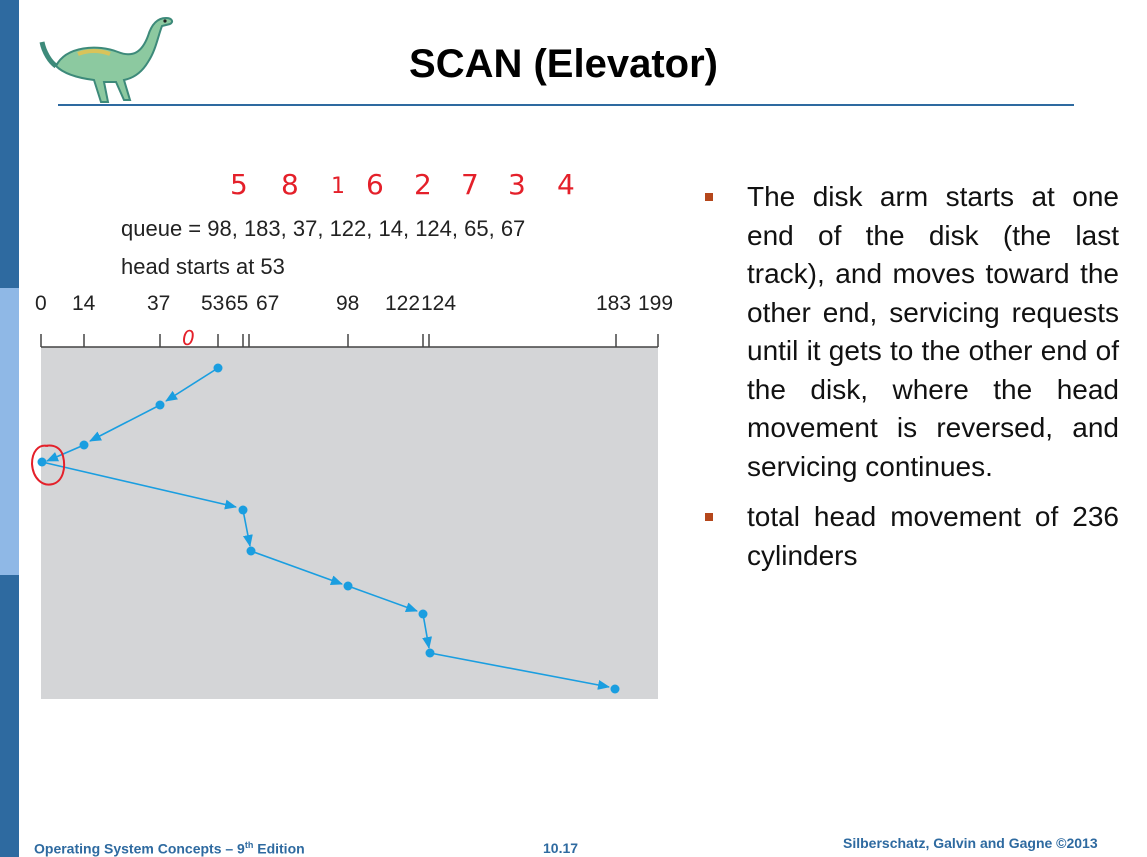 The width and height of the screenshot is (1147, 857). I want to click on annotation-number: 2, so click(423, 184).